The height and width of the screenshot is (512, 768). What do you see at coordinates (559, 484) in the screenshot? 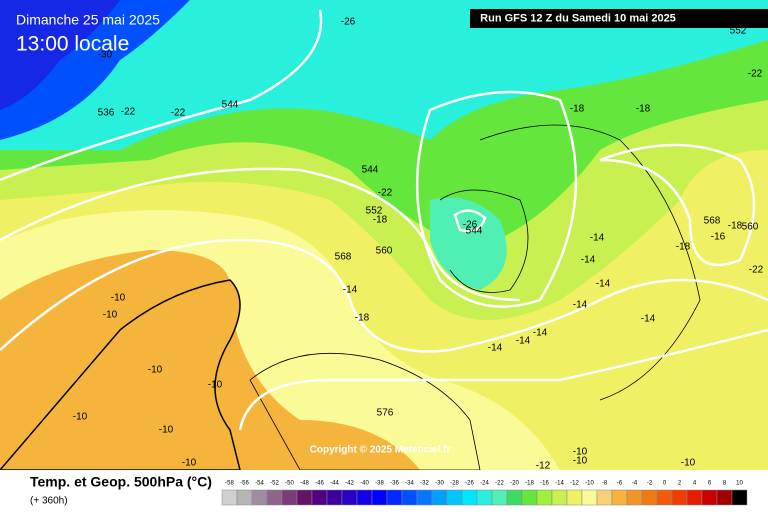
I see `legend-value: -14` at bounding box center [559, 484].